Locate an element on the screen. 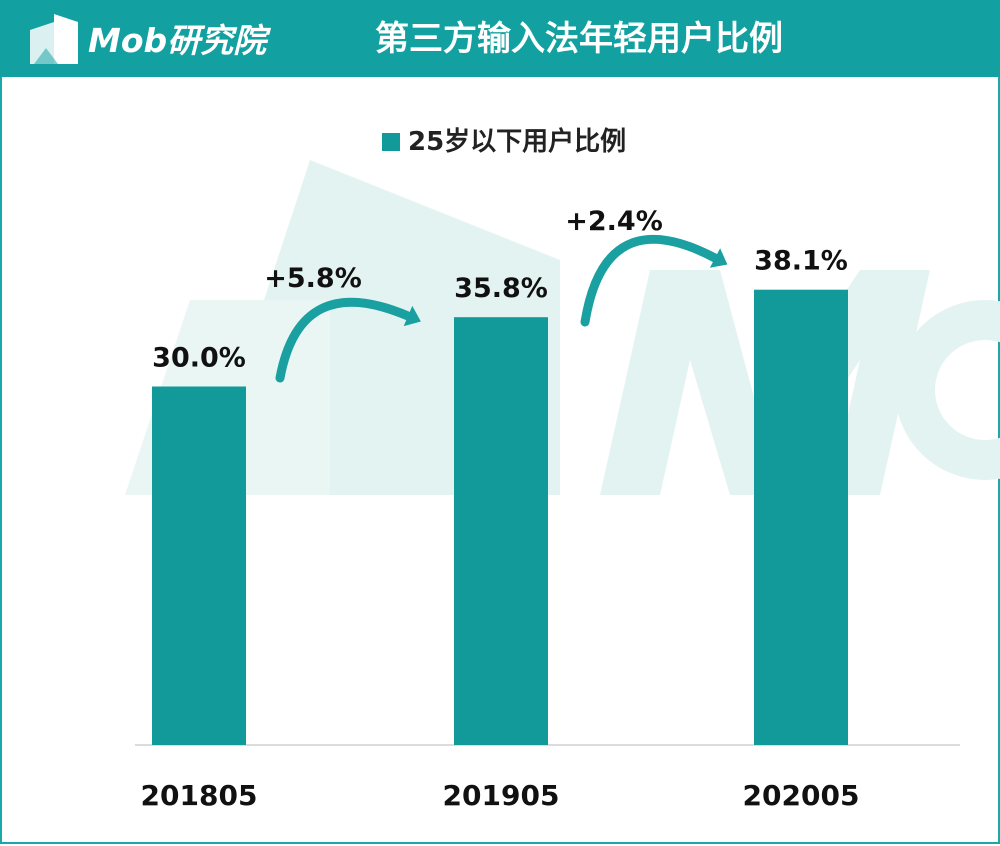  page-title: 第三方输入法年轻用户比例 is located at coordinates (579, 39).